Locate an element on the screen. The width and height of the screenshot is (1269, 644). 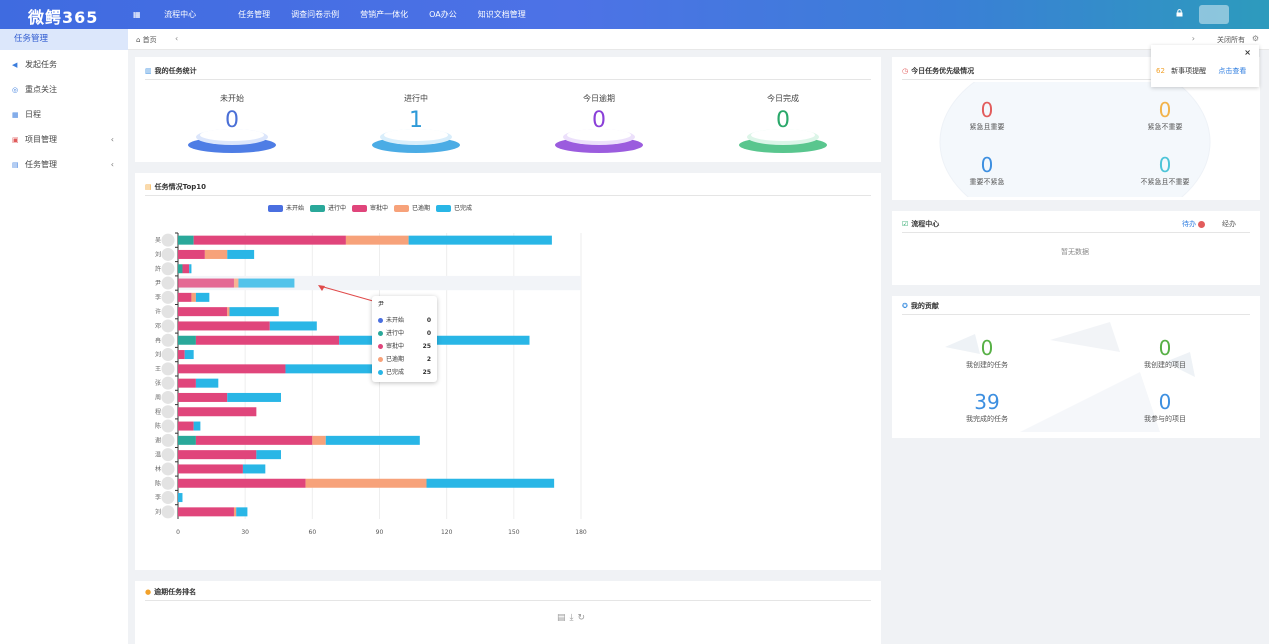
flow-tab-done: 经办 is located at coordinates (1229, 224).